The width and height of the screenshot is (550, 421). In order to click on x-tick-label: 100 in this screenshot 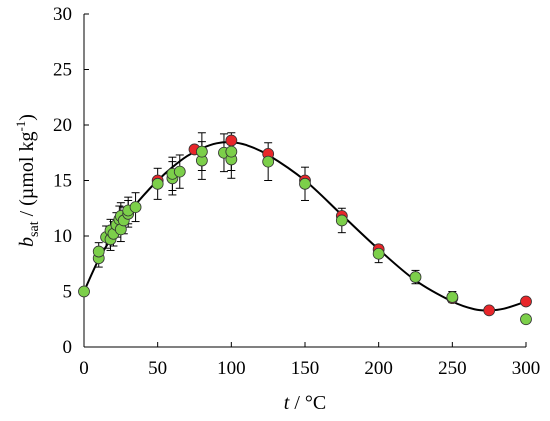, I will do `click(231, 368)`.